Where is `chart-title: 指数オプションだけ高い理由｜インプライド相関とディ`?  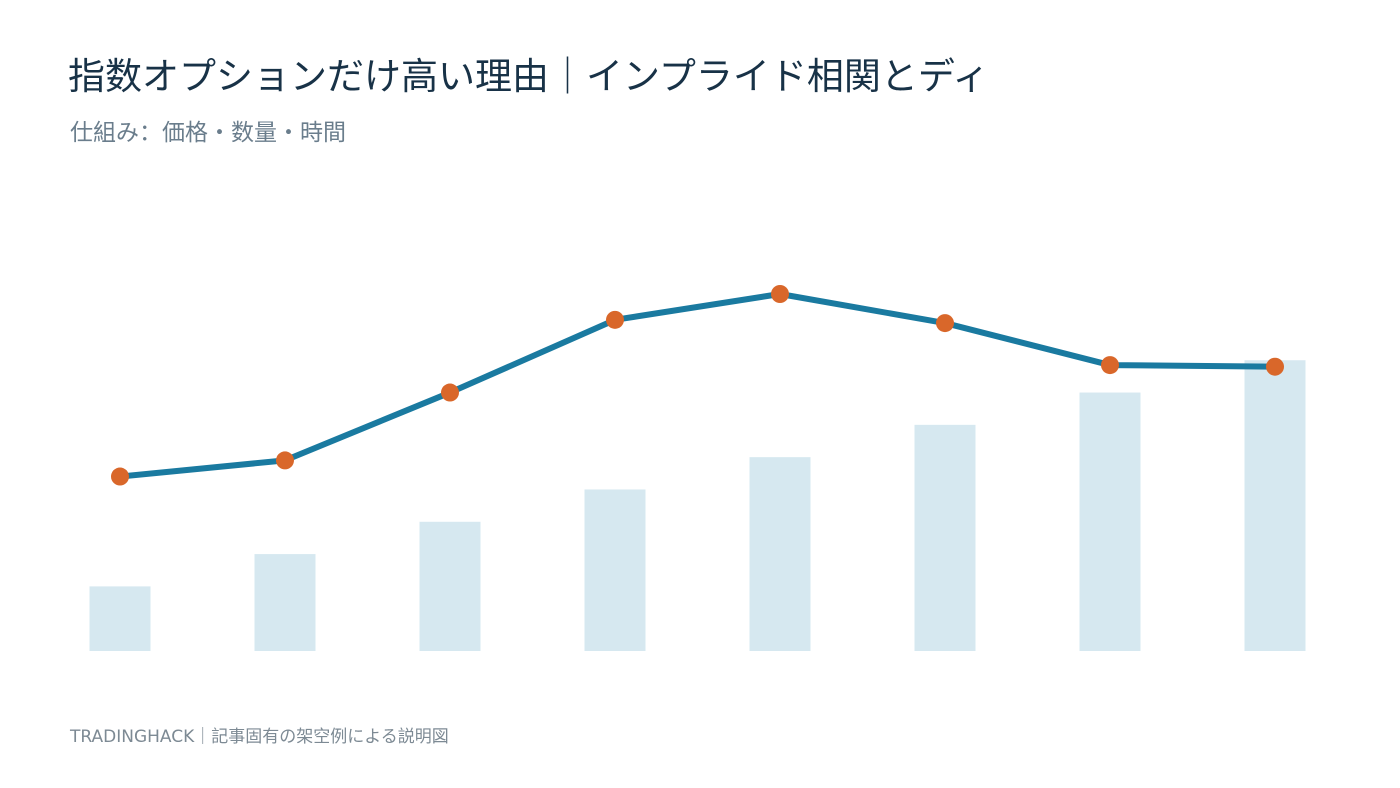 chart-title: 指数オプションだけ高い理由｜インプライド相関とディ is located at coordinates (529, 76).